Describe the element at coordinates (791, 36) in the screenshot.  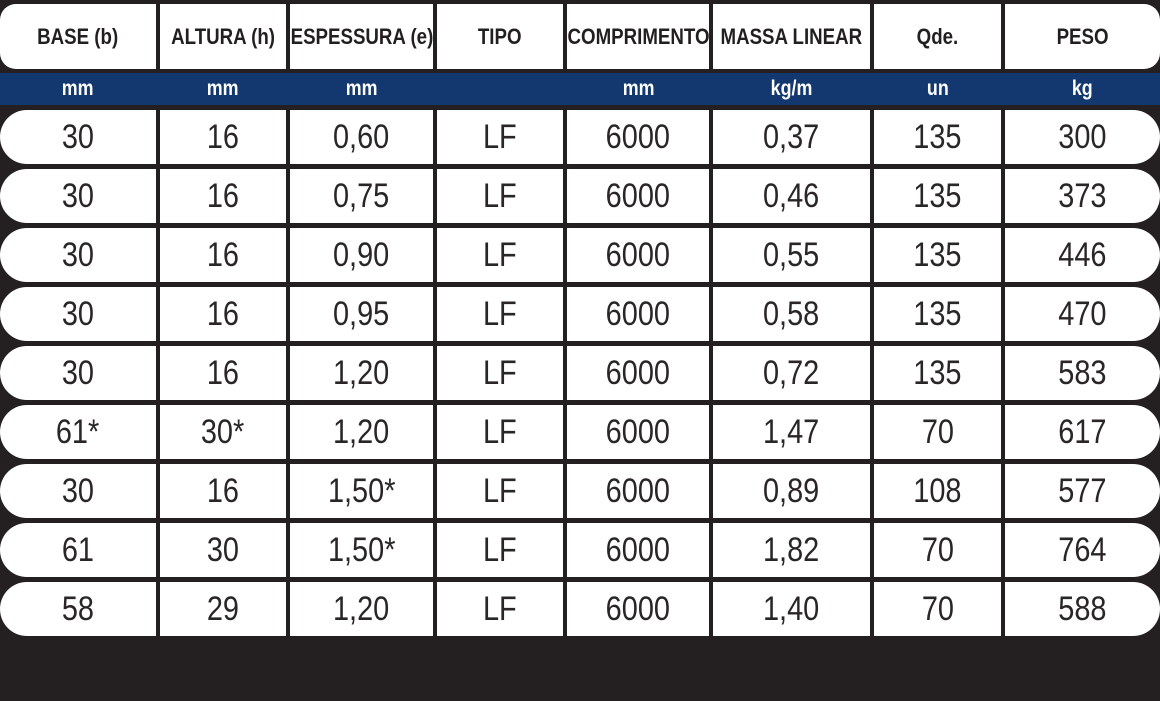
I see `column-header-massa-linear: MASSA LINEAR` at that location.